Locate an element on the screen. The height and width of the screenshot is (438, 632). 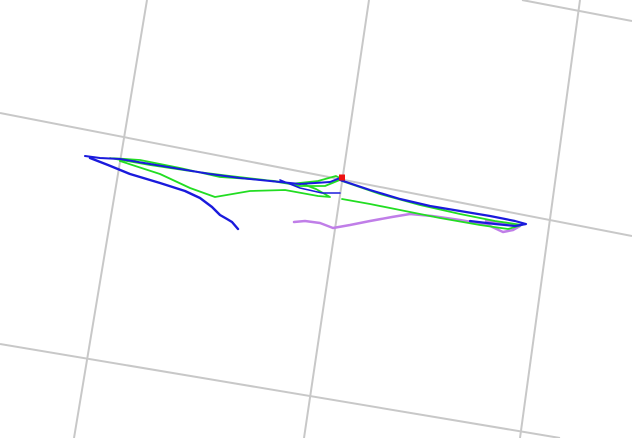
trajectory-green-path is located at coordinates (225, 179).